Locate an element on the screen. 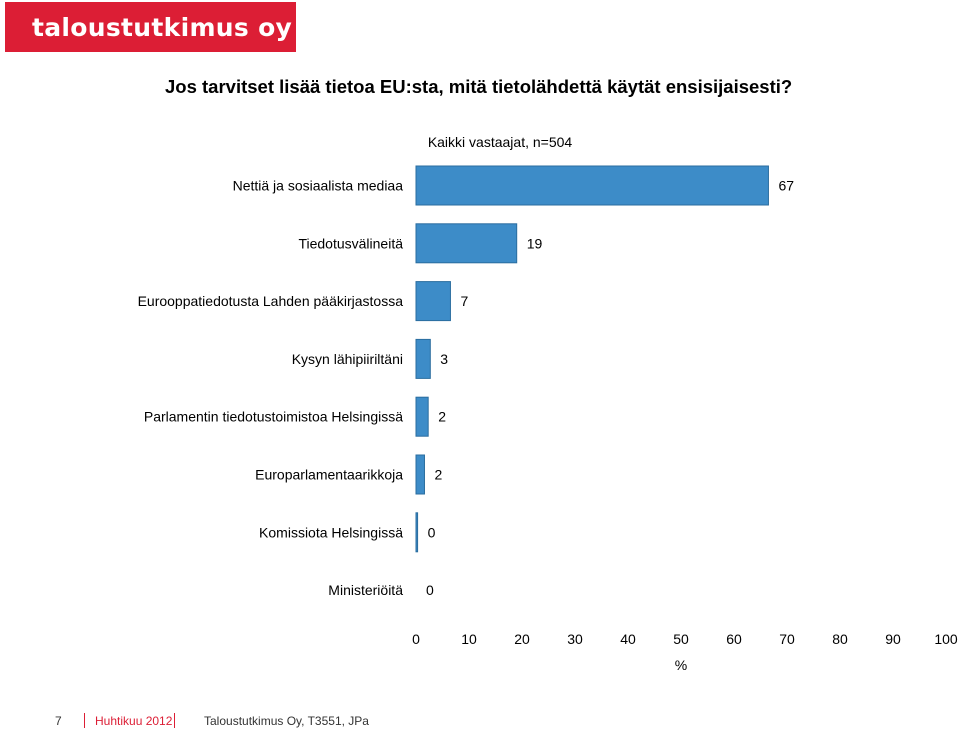 The width and height of the screenshot is (960, 733). category-label: Ministeriöitä is located at coordinates (365, 590).